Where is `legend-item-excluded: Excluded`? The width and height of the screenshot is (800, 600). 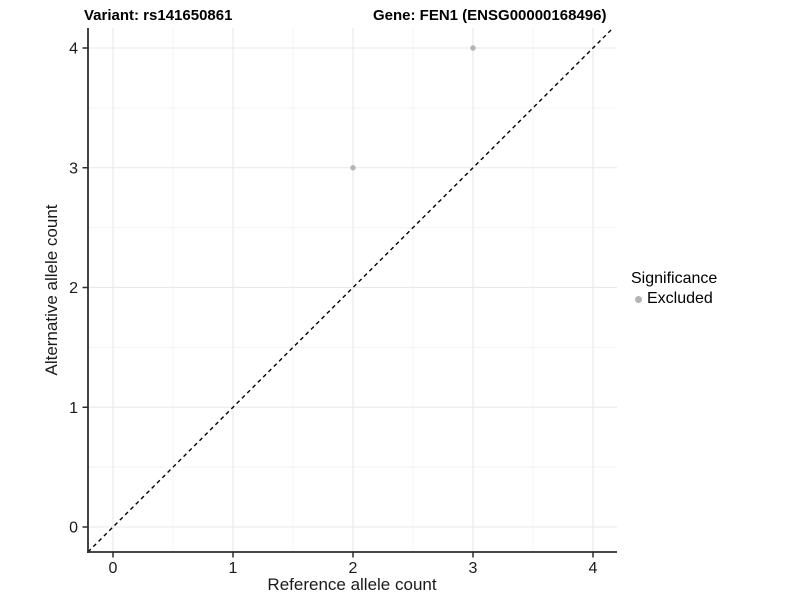
legend-item-excluded: Excluded is located at coordinates (674, 299).